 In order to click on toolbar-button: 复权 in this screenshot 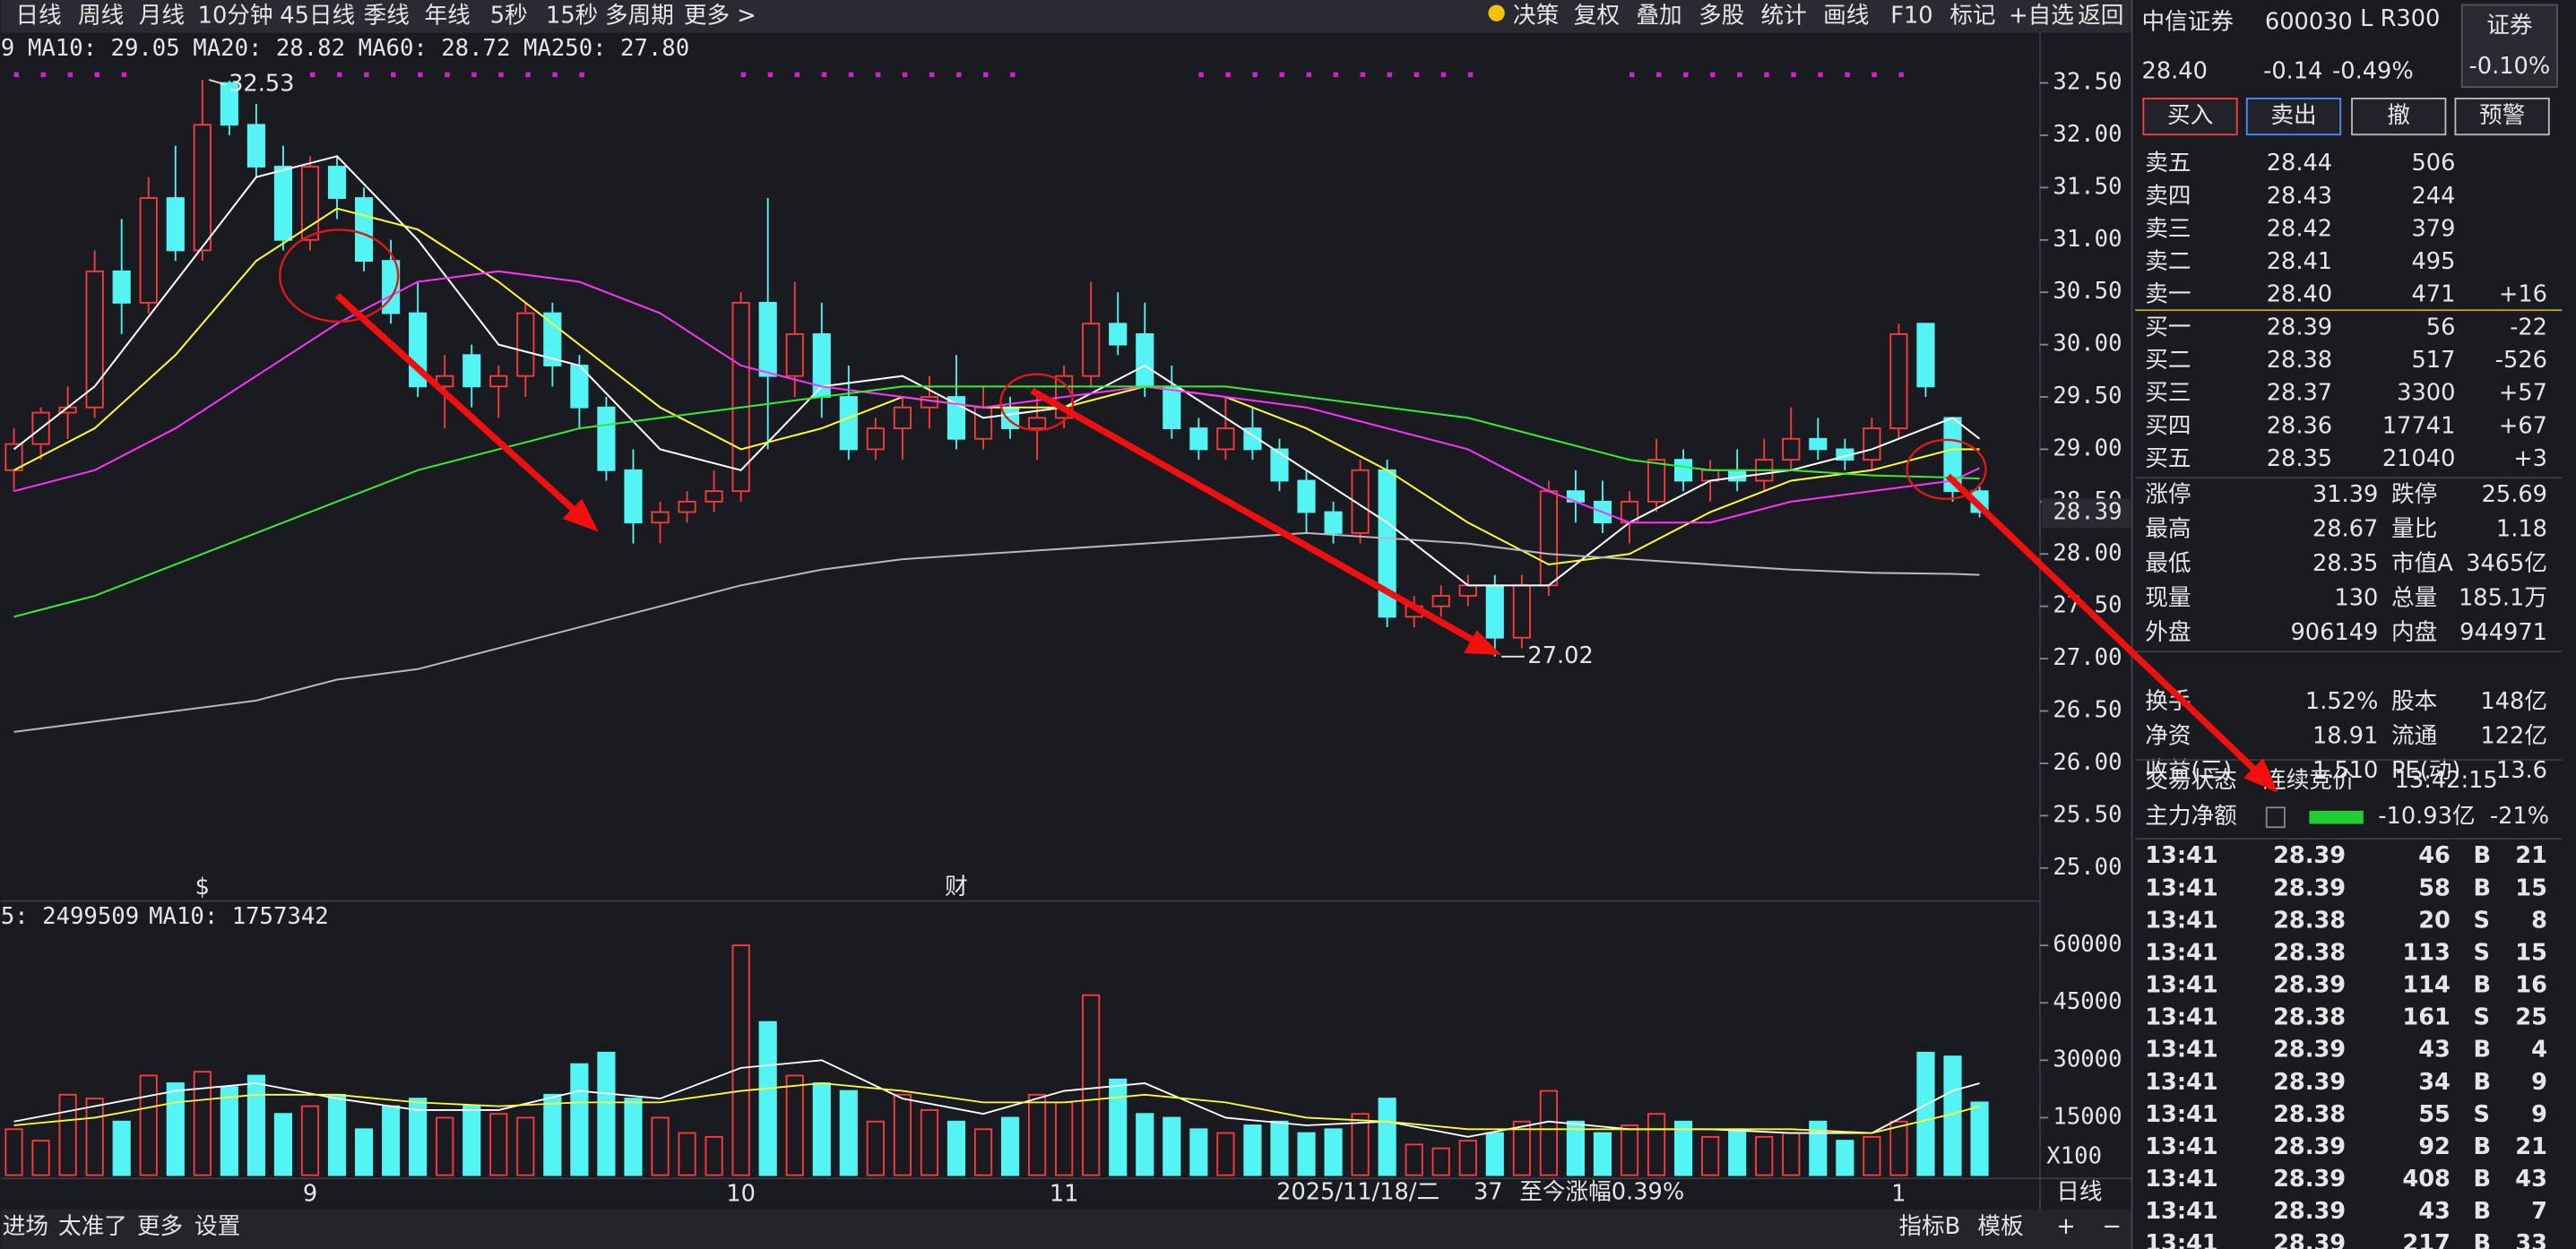, I will do `click(1597, 15)`.